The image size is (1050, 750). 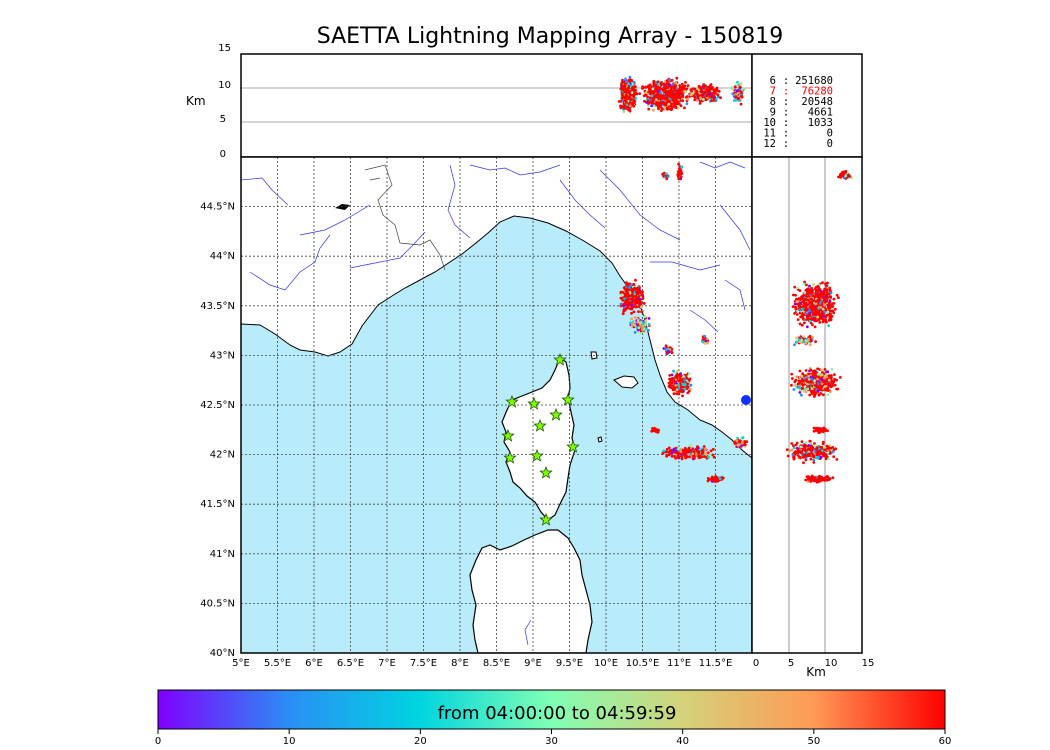 I want to click on station-count-row: 10: 1033, so click(x=798, y=123).